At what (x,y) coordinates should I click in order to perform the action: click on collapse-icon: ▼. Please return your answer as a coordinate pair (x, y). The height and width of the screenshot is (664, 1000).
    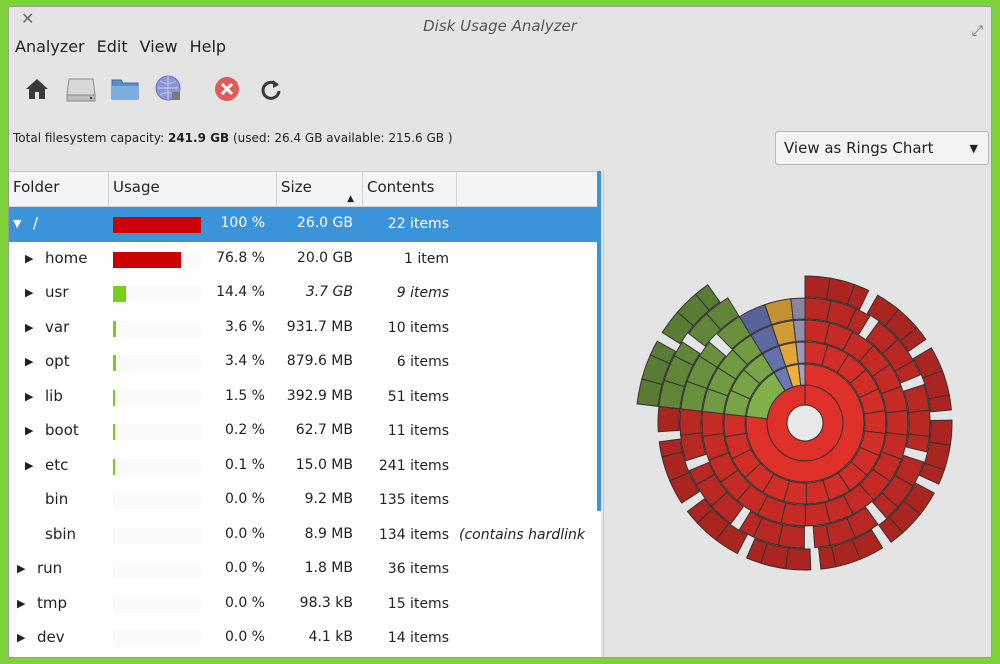
    Looking at the image, I should click on (17, 223).